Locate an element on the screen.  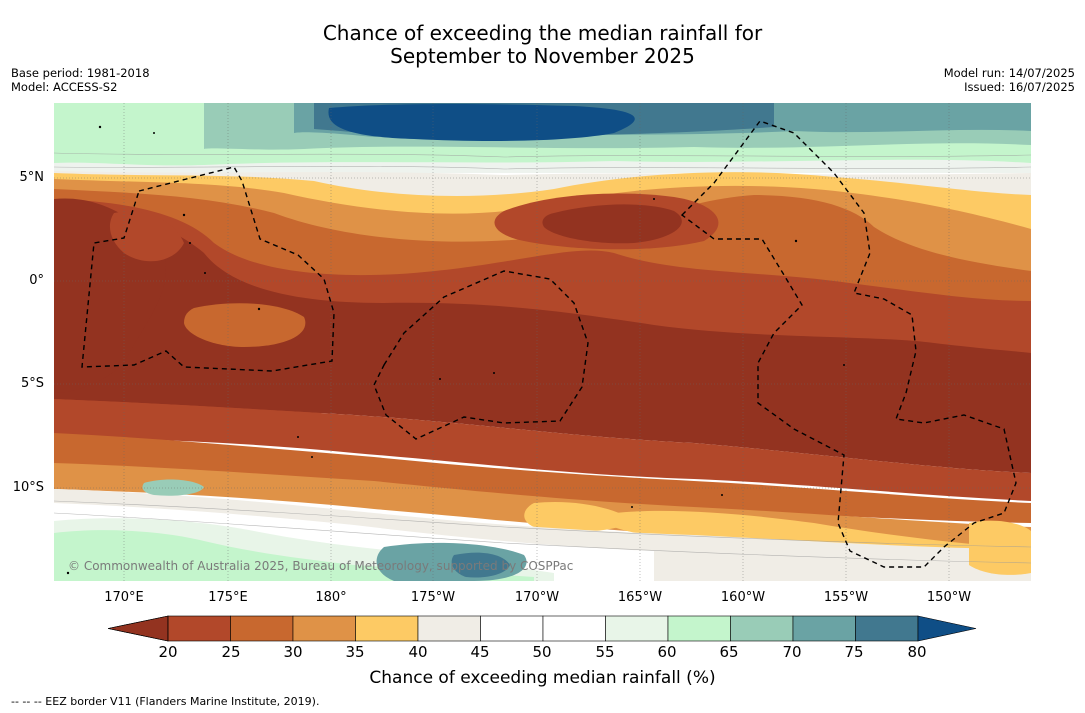
title-line-2: September to November 2025 is located at coordinates (542, 56).